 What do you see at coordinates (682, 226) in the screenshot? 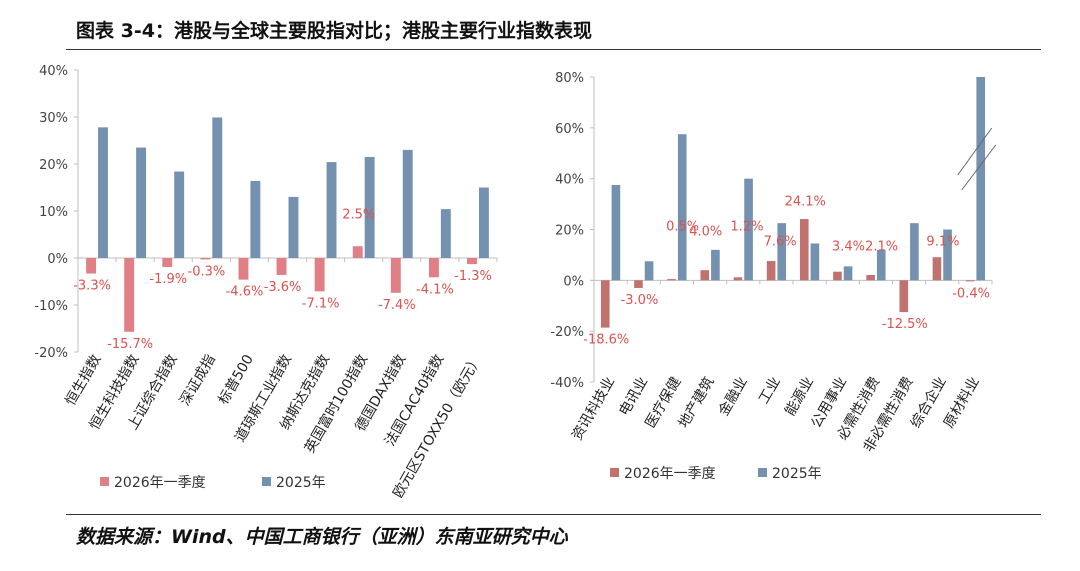
I see `data-label: 0.5%` at bounding box center [682, 226].